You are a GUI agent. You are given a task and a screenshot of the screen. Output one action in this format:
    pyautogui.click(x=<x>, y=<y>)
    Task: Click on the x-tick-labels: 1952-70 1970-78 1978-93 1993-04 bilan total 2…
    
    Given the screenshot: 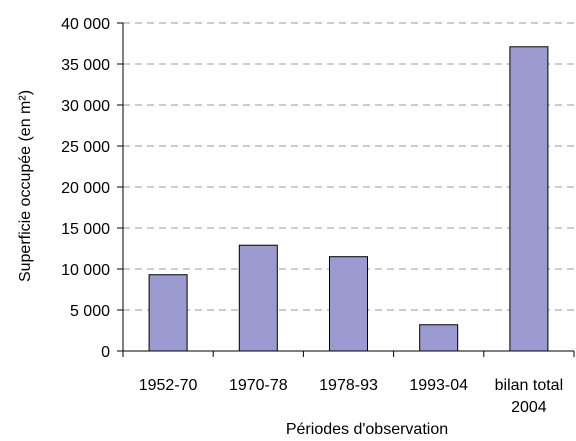 What is the action you would take?
    pyautogui.click(x=351, y=396)
    